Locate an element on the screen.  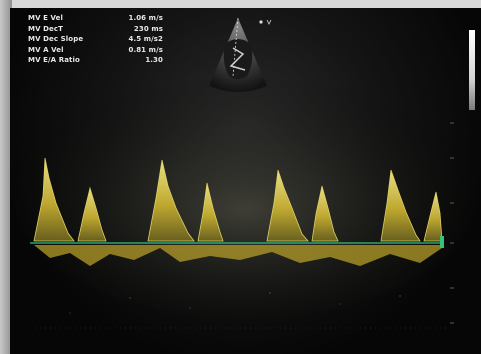
echo-sector-thumbnail-icon is located at coordinates (240, 54).